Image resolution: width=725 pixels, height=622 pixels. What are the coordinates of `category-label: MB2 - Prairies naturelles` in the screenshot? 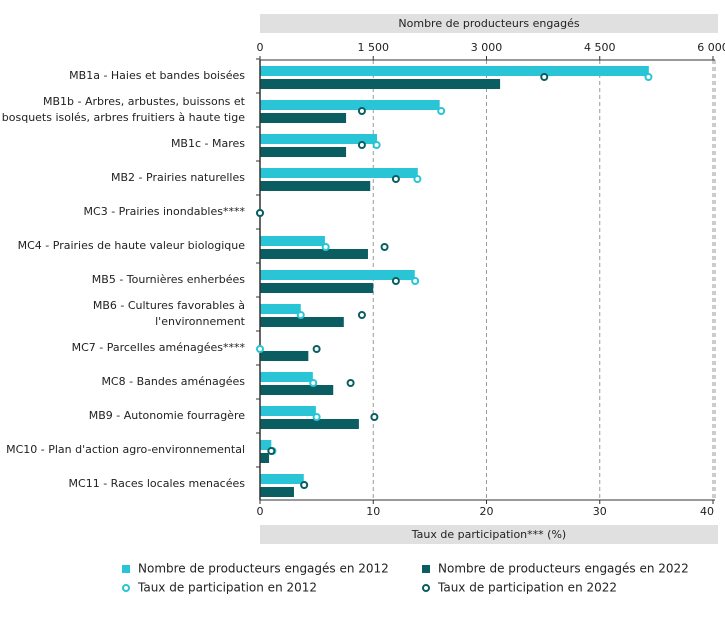 It's located at (178, 177).